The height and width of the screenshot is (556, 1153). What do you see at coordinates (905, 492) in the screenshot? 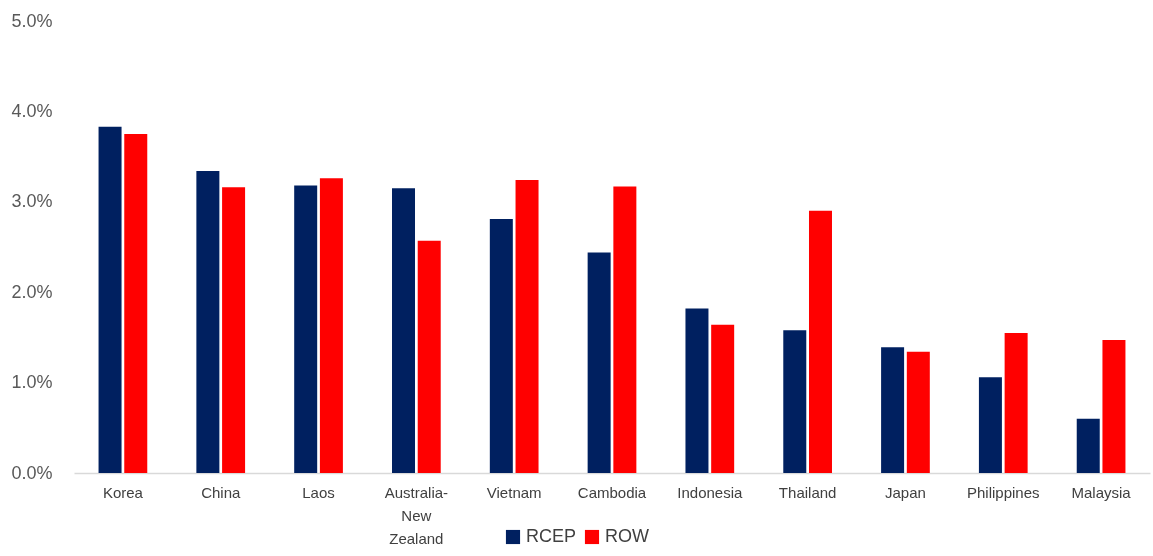
I see `x-tick-label: Japan` at bounding box center [905, 492].